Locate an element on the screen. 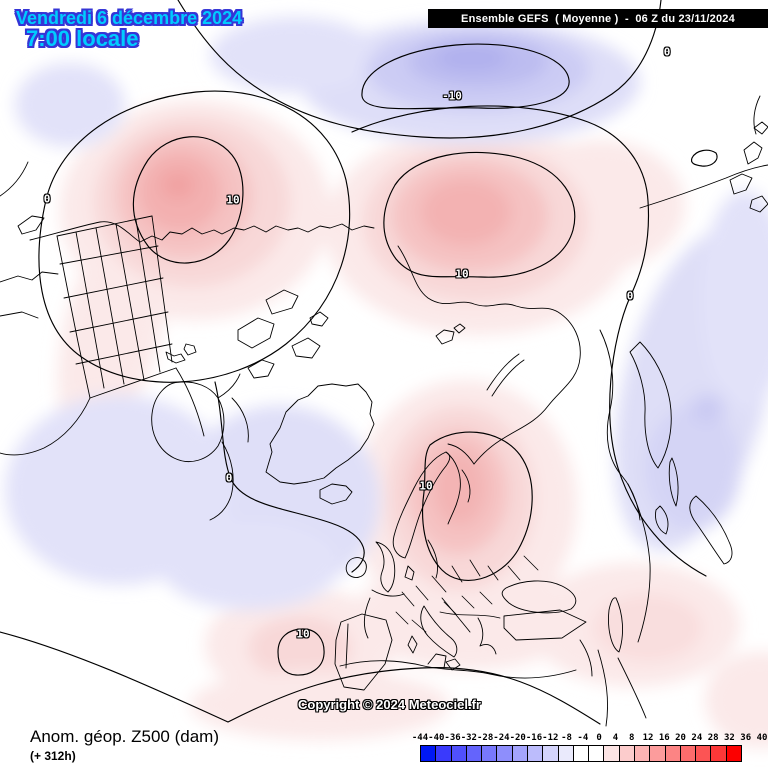 The image size is (768, 768). colorbar-tick: -24 is located at coordinates (501, 738).